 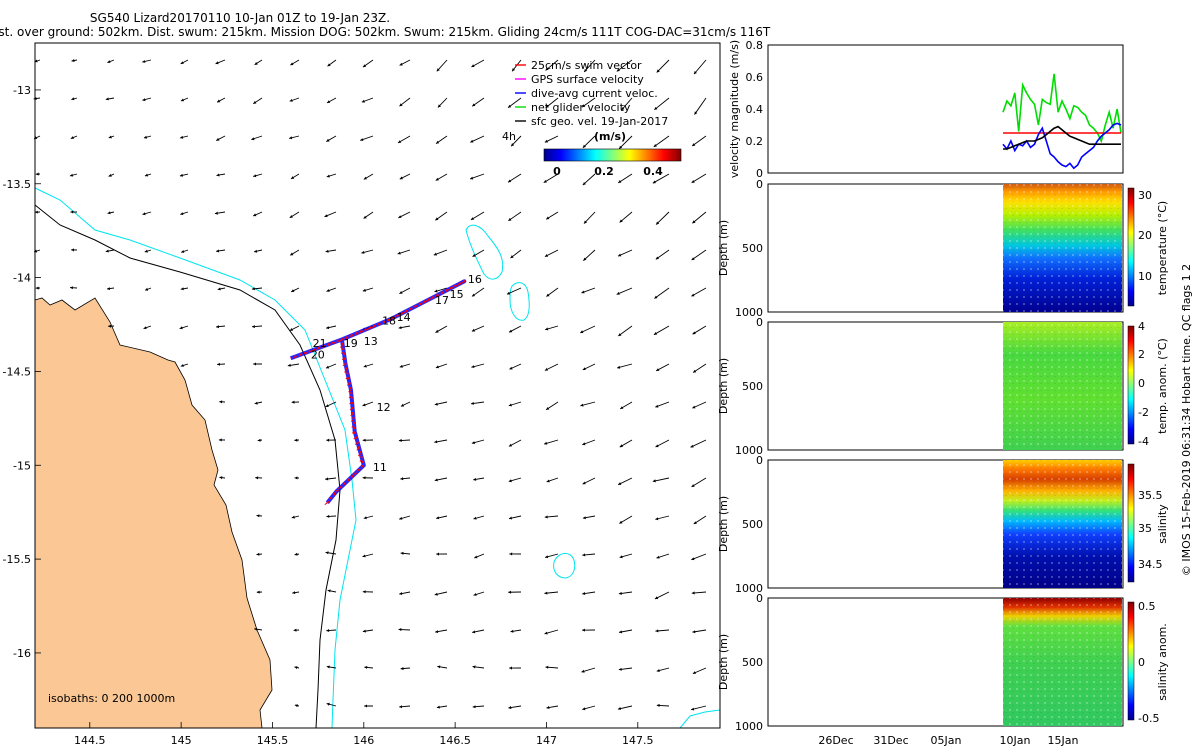 I want to click on y-tick-label: -13.5, so click(x=17, y=184).